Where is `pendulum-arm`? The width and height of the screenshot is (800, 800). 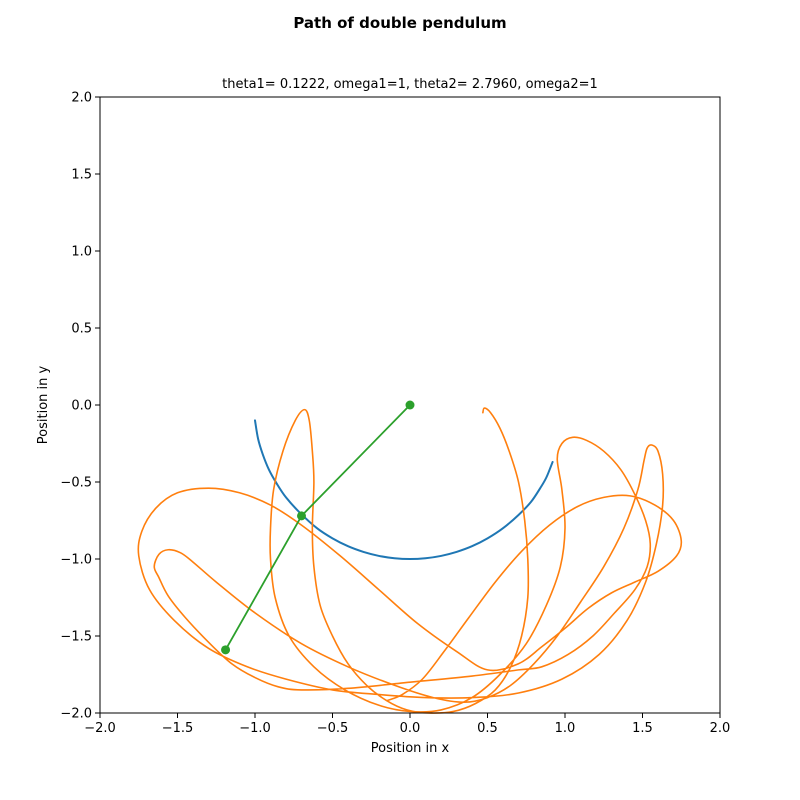 pendulum-arm is located at coordinates (317, 527).